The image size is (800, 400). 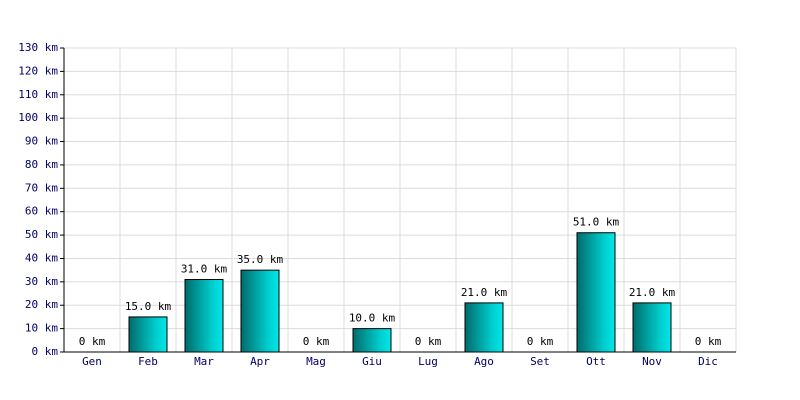 I want to click on x-tick-label: Nov, so click(x=652, y=361).